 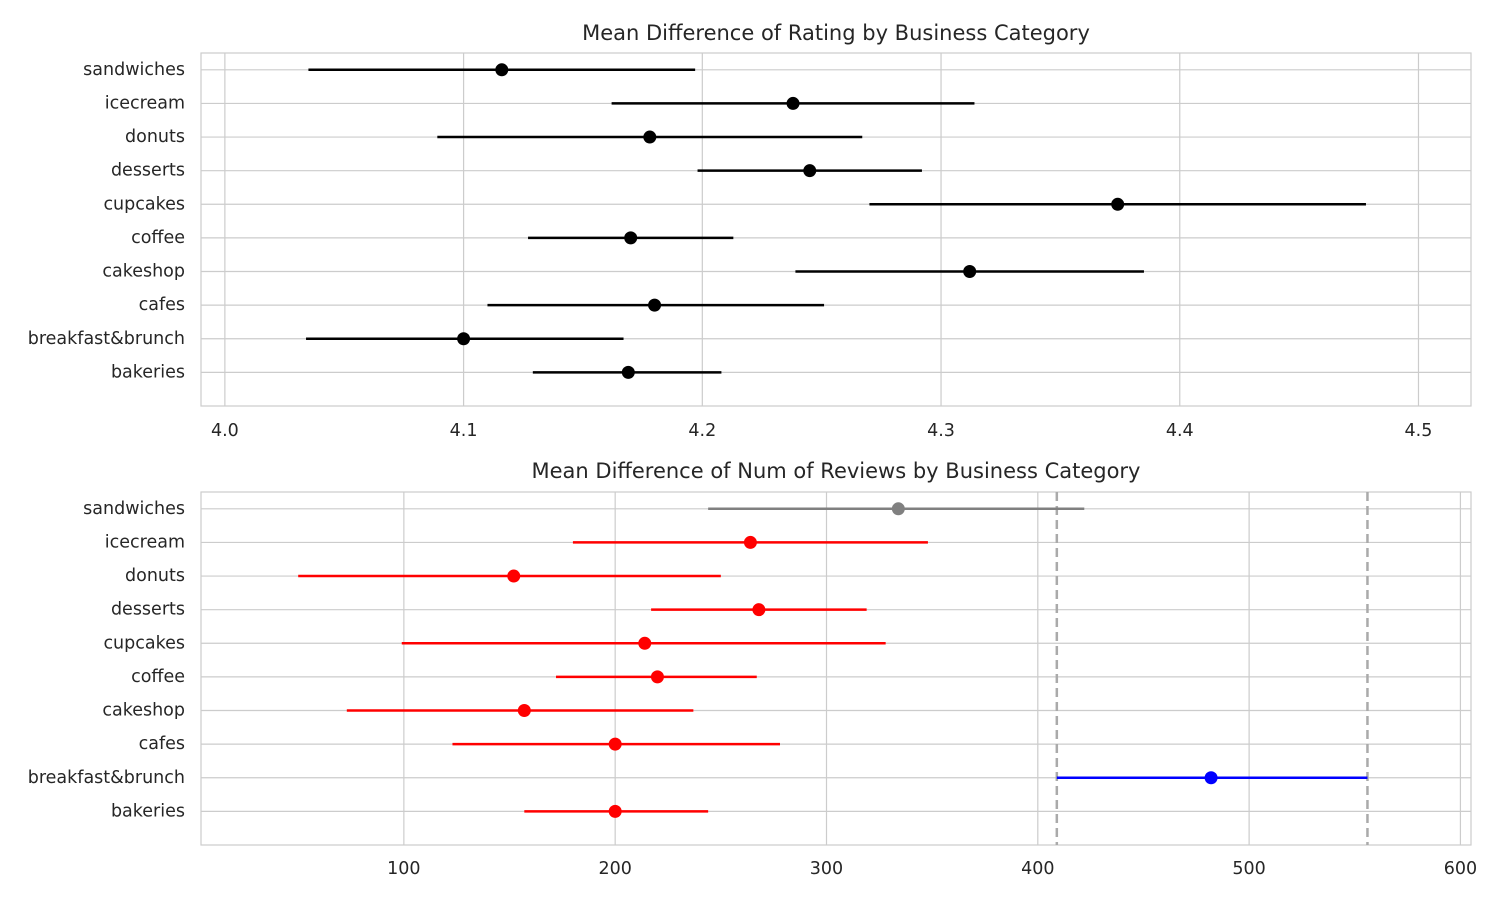 I want to click on x-tick-label: 4.4, so click(x=1180, y=431).